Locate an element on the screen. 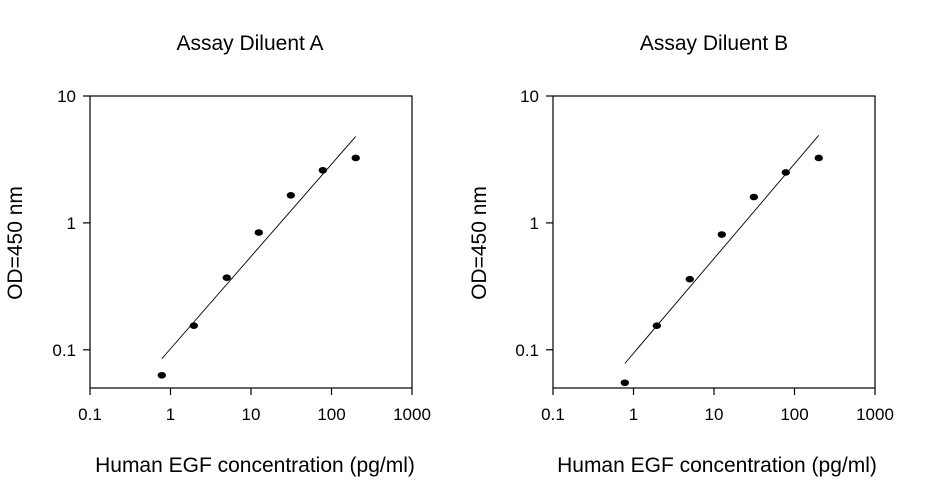  fit-line is located at coordinates (722, 249).